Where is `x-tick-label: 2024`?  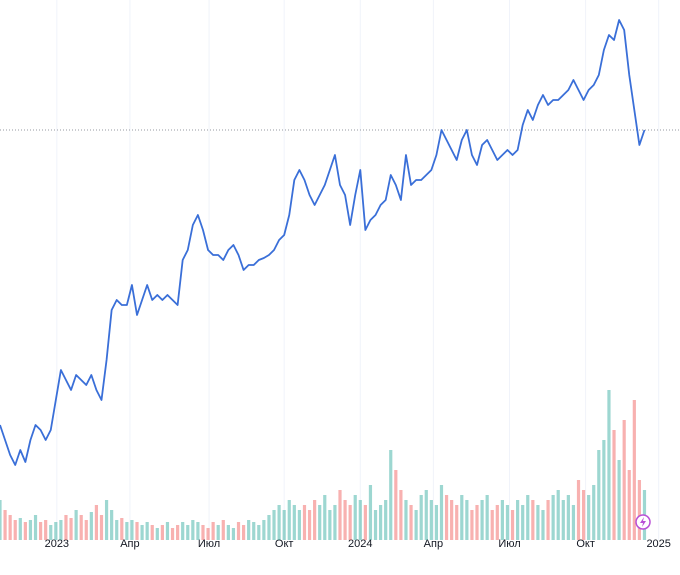
x-tick-label: 2024 is located at coordinates (360, 544).